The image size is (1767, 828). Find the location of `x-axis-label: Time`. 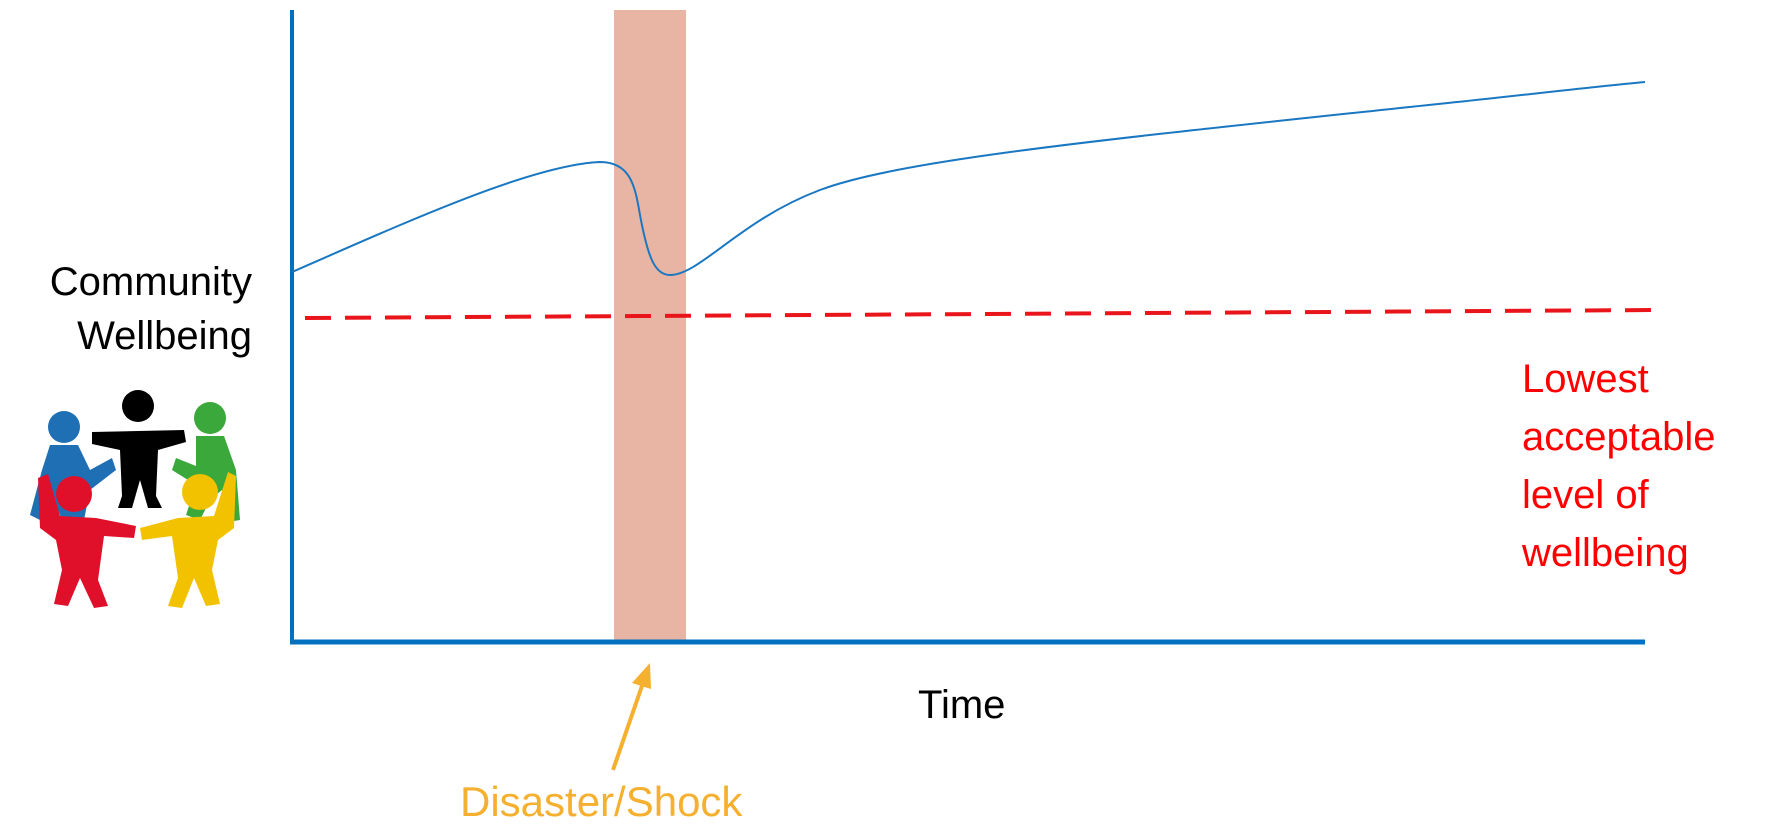

x-axis-label: Time is located at coordinates (962, 705).